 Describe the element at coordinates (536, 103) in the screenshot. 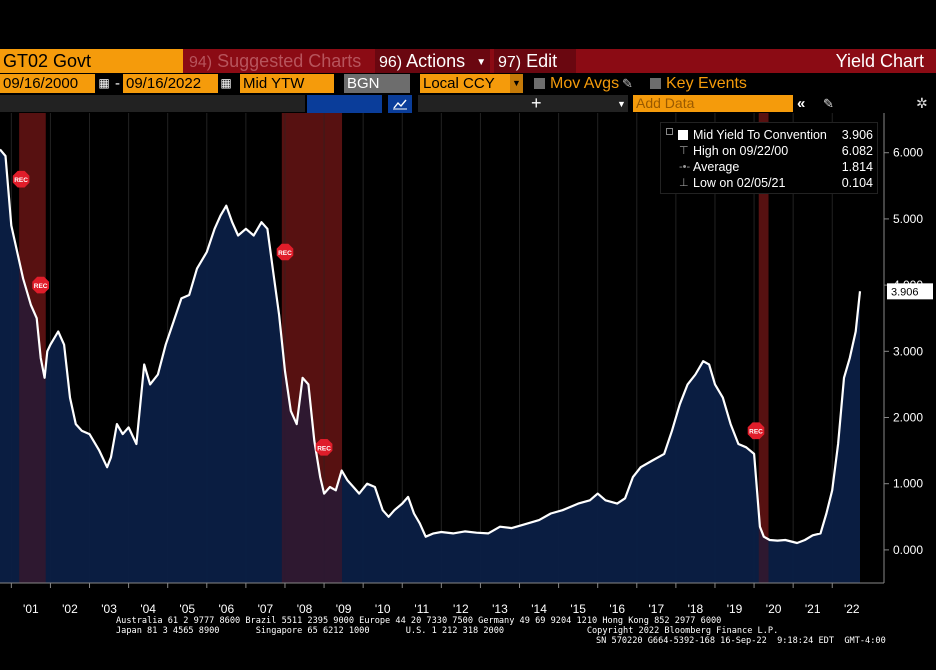

I see `plus-icon: +` at that location.